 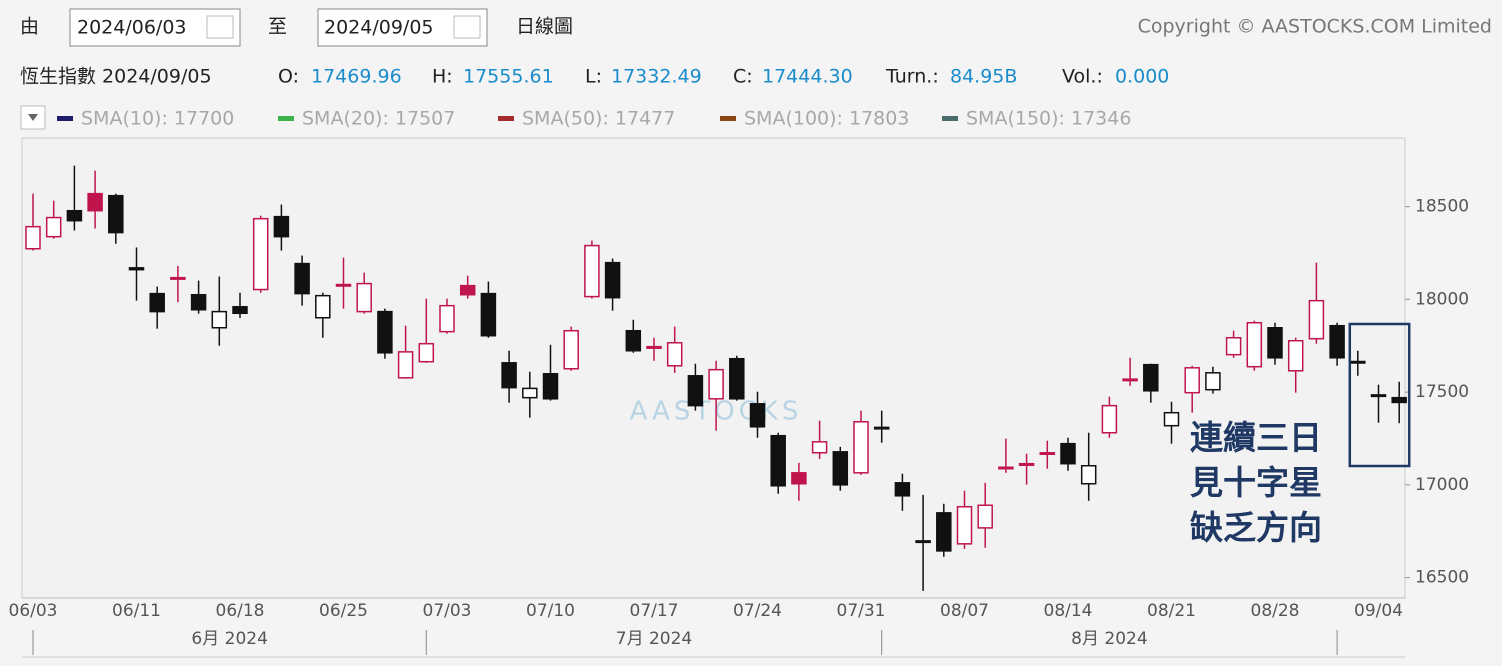 What do you see at coordinates (229, 639) in the screenshot?
I see `month-label: 6月 2024` at bounding box center [229, 639].